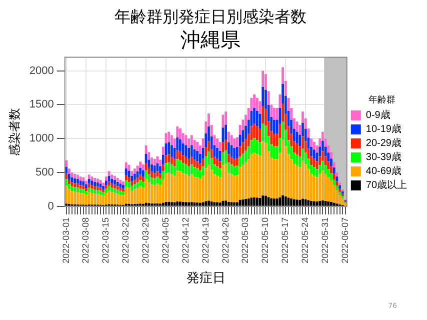 The height and width of the screenshot is (320, 427). I want to click on x-tick-label: 2022-04-12, so click(185, 240).